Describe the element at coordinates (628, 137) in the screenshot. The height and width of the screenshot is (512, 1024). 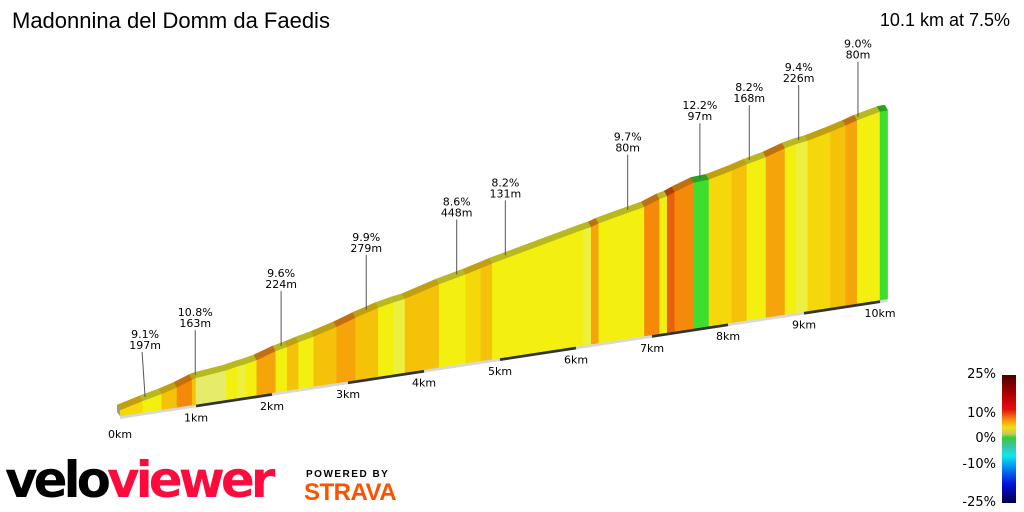
I see `annotation-gradient: 9.7%` at that location.